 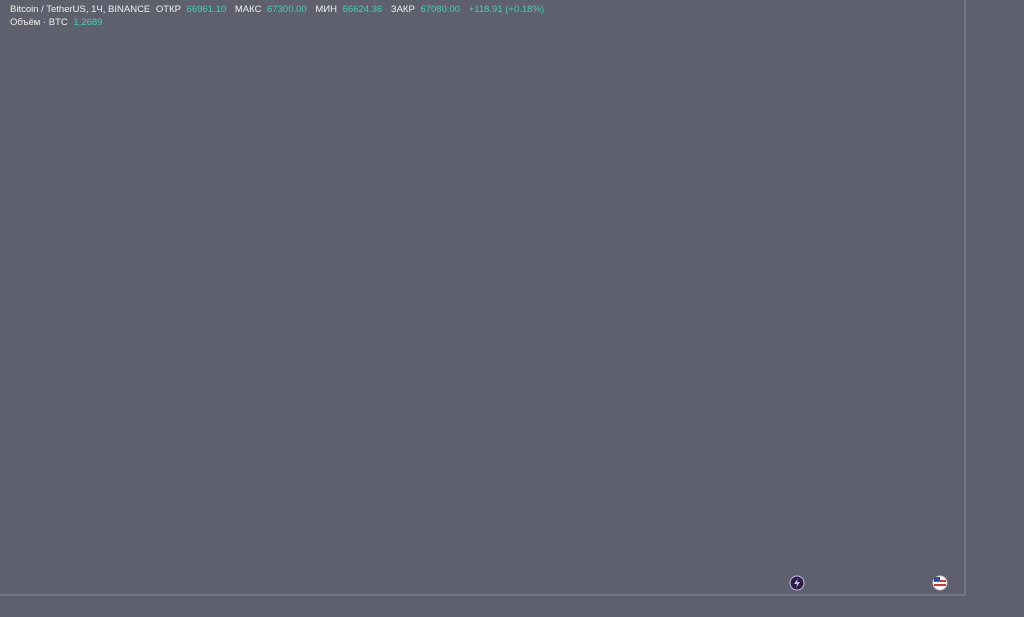 What do you see at coordinates (287, 9) in the screenshot?
I see `legend-value: 67300.00` at bounding box center [287, 9].